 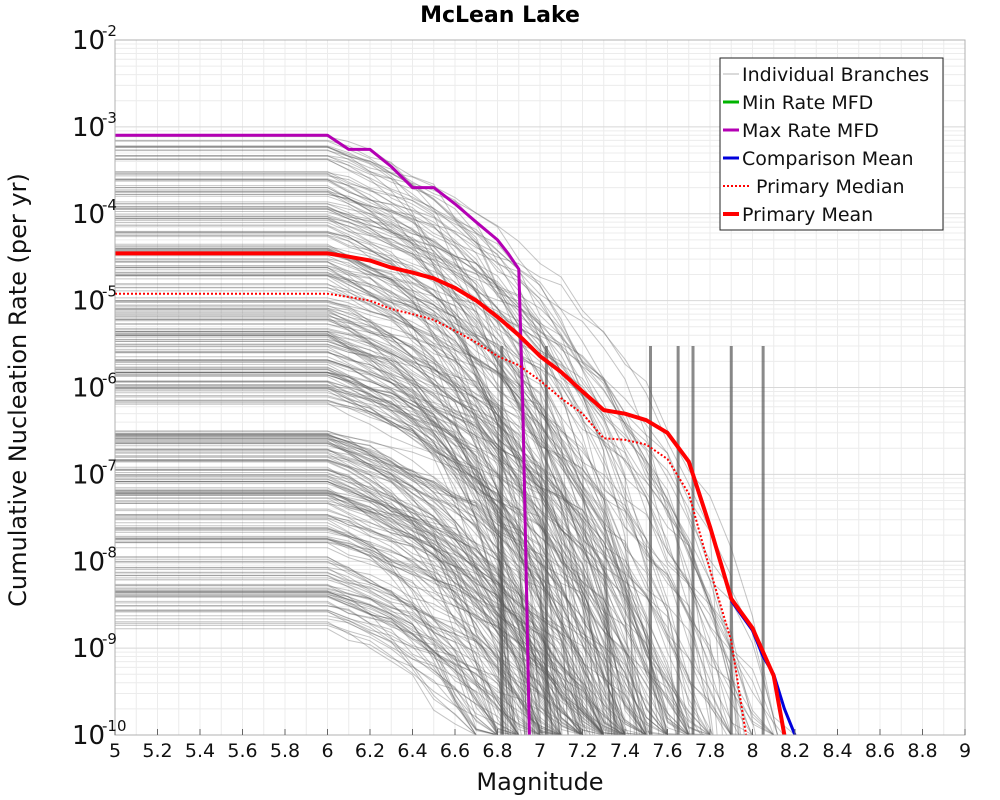 What do you see at coordinates (810, 131) in the screenshot?
I see `legend-label: Max Rate MFD` at bounding box center [810, 131].